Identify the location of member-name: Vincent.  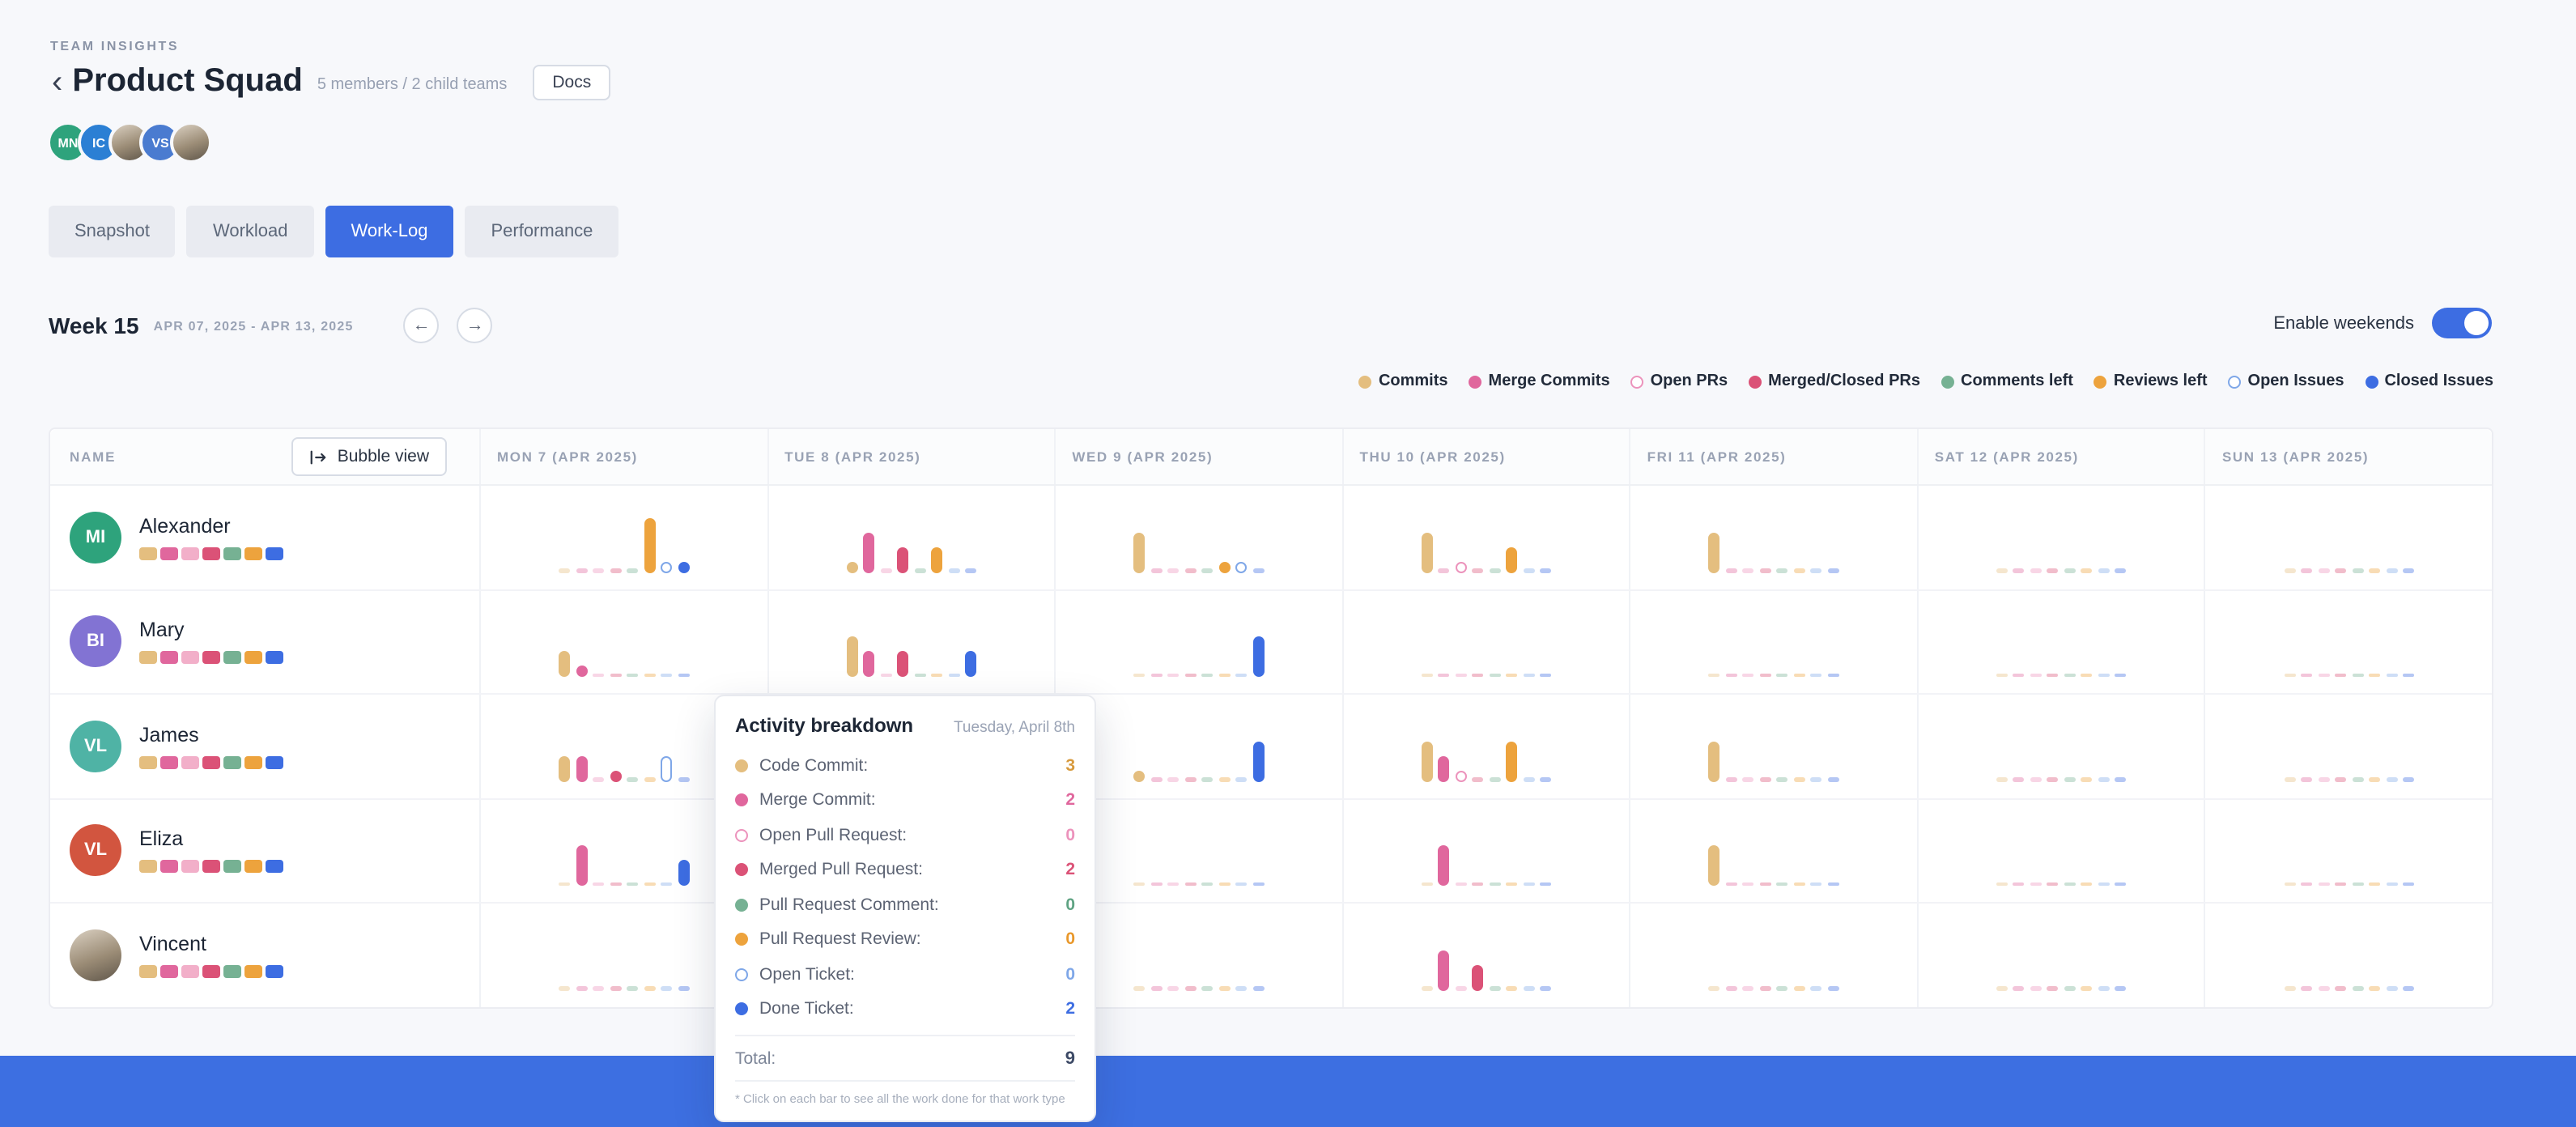
(172, 943).